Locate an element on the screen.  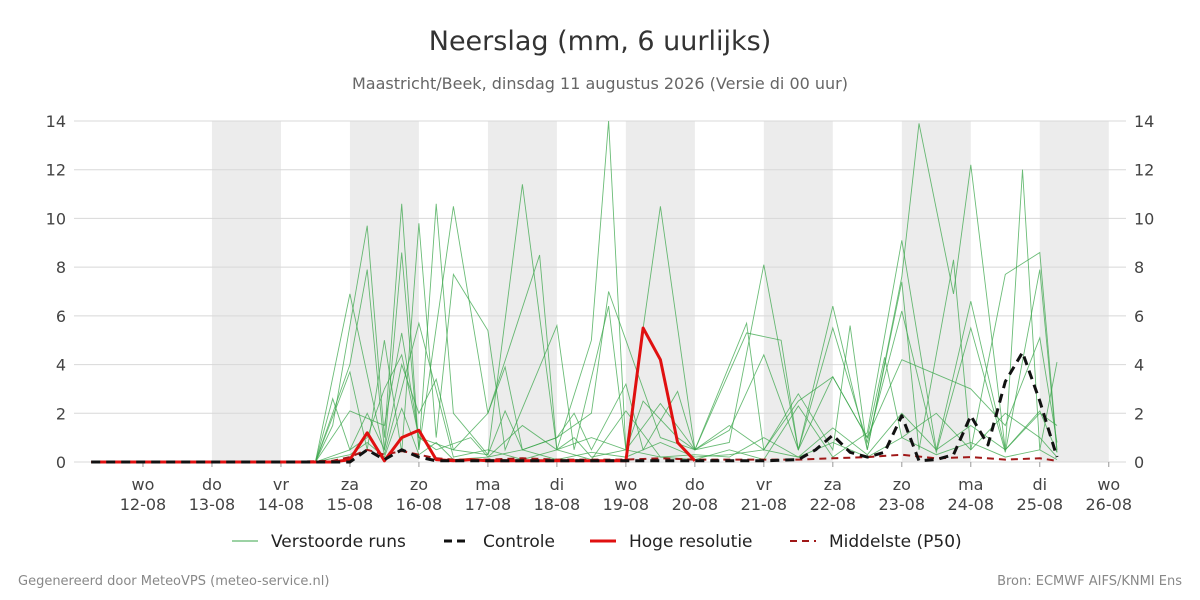
y-tick-right: 10 is located at coordinates (1144, 218).